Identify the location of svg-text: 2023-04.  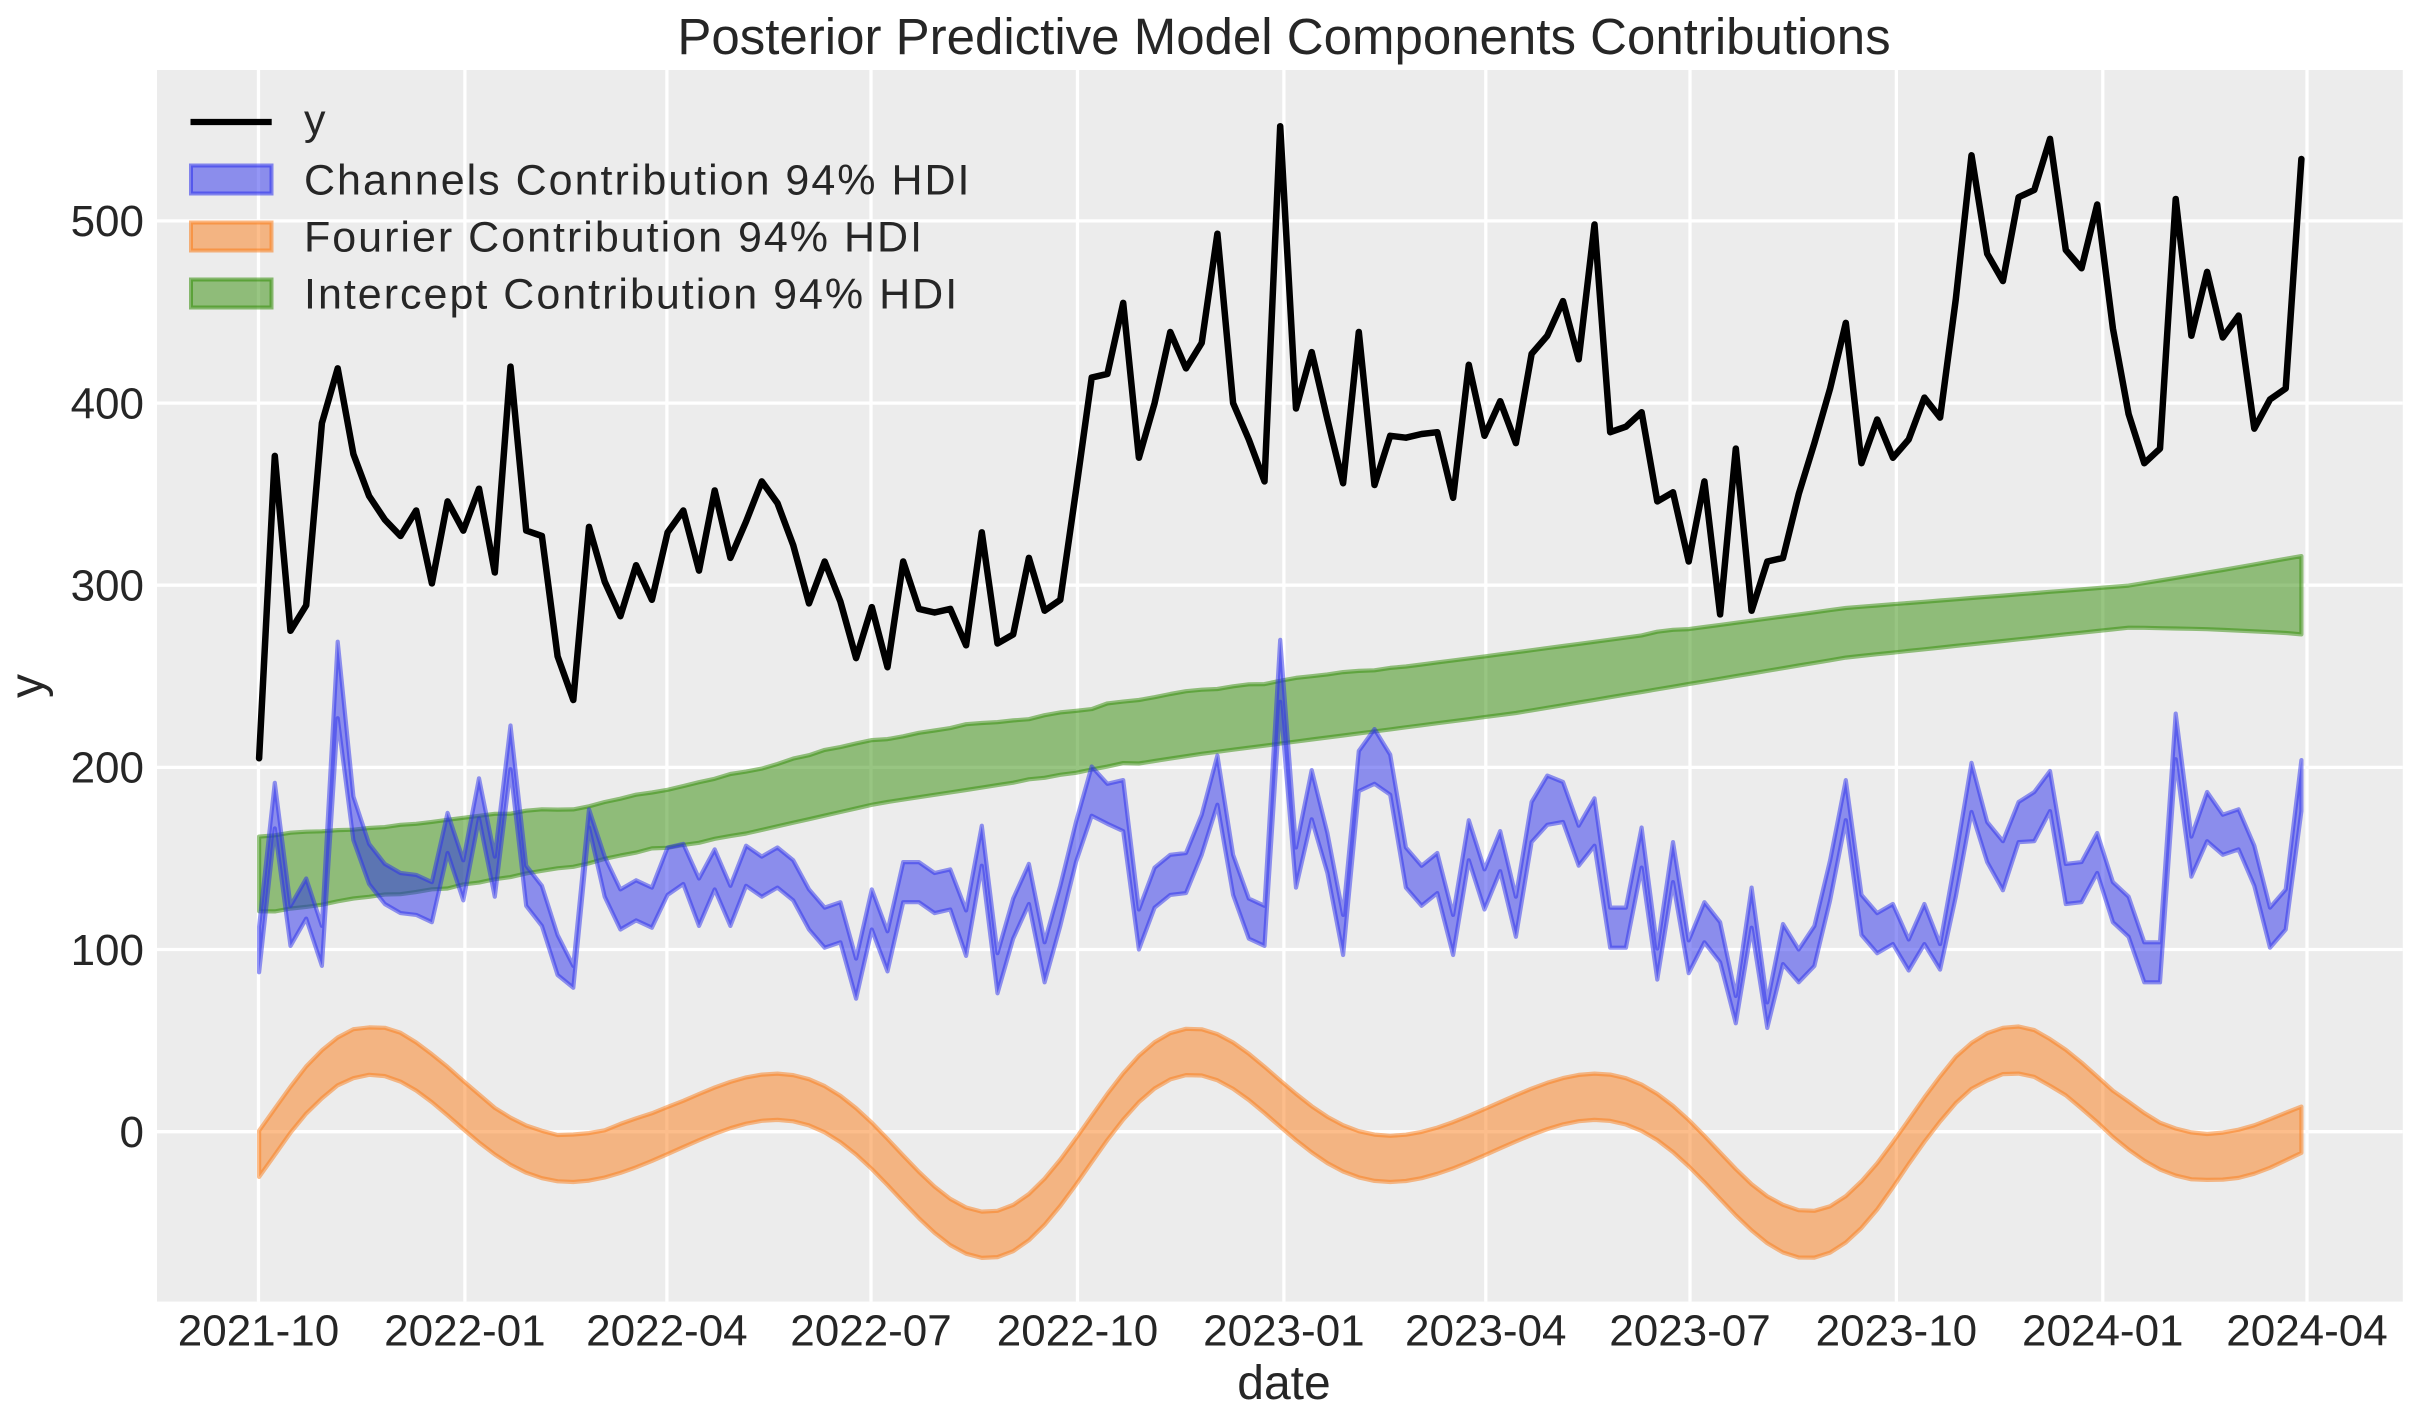
(1485, 1331).